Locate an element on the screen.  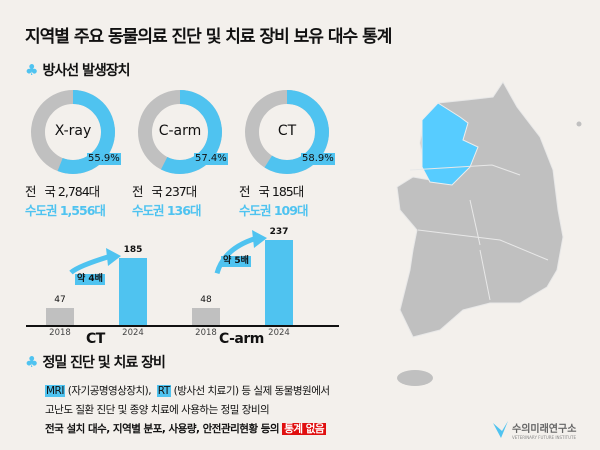
page-title: 지역별 주요 동물의료 진단 및 치료 장비 보유 대수 통계 is located at coordinates (208, 37).